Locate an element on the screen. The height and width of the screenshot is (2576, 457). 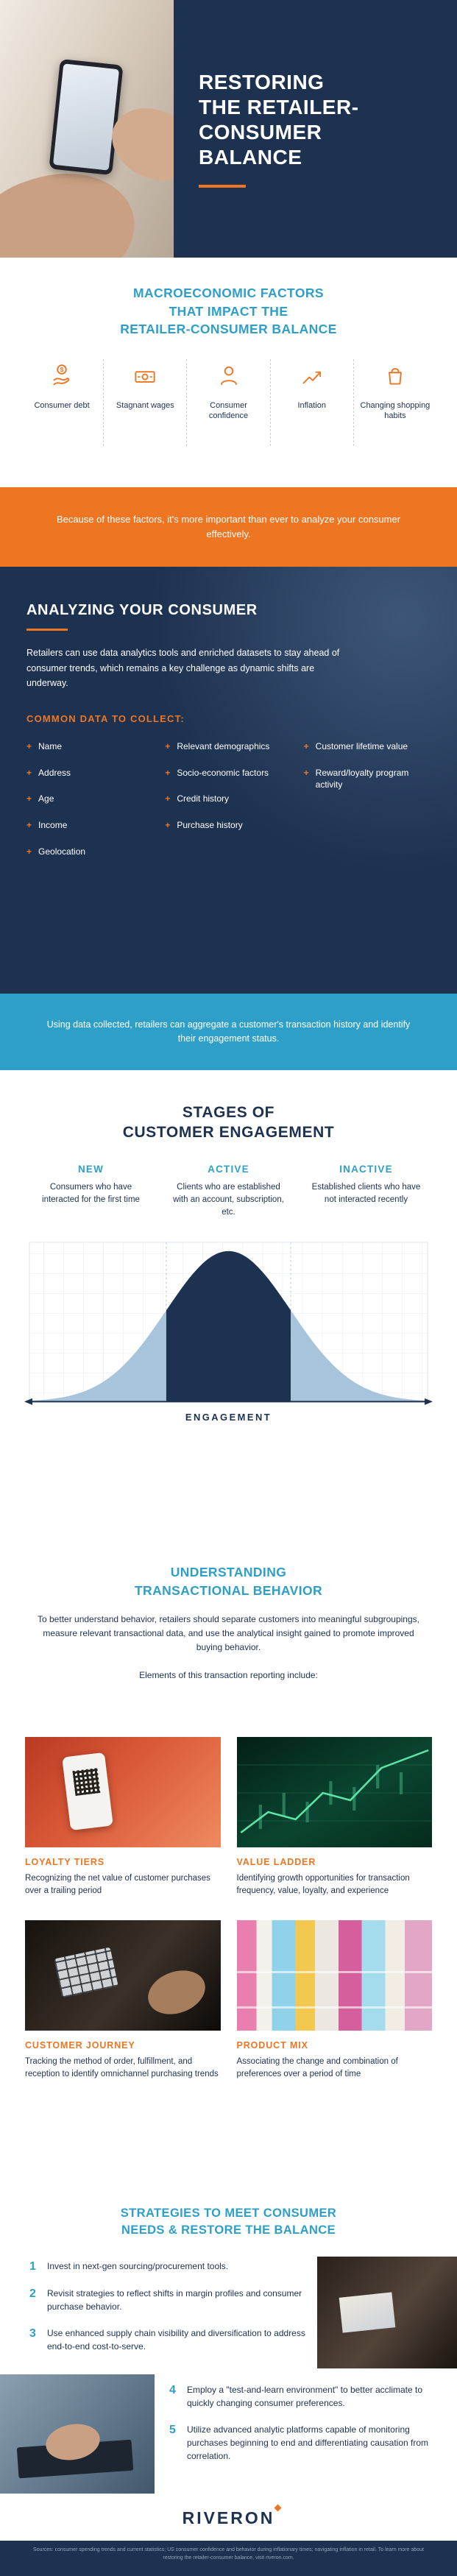
data-item-label: Socio-economic factors is located at coordinates (223, 772).